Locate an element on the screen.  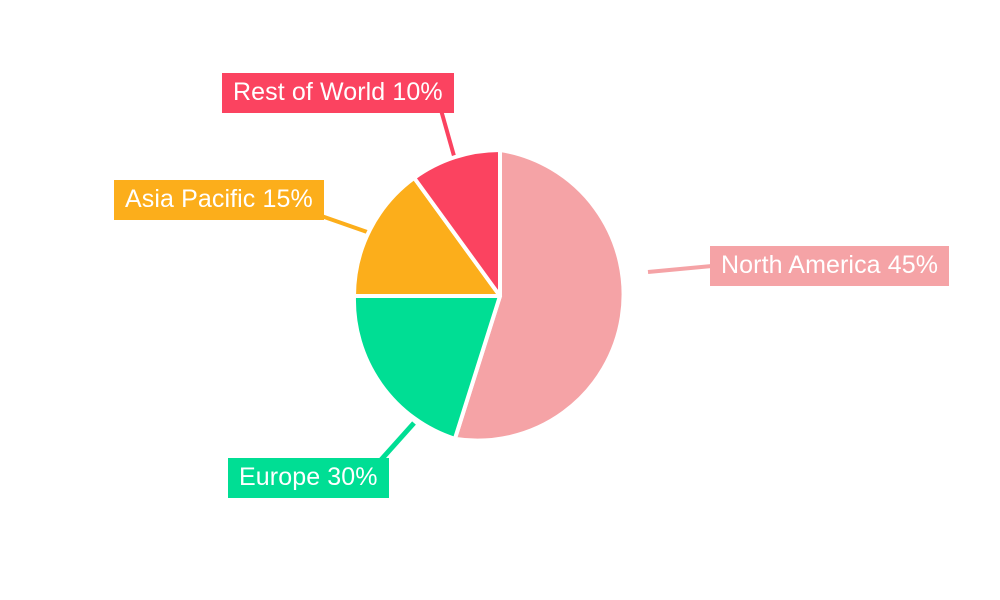
pie-label-europe-text: Europe 30% is located at coordinates (308, 476).